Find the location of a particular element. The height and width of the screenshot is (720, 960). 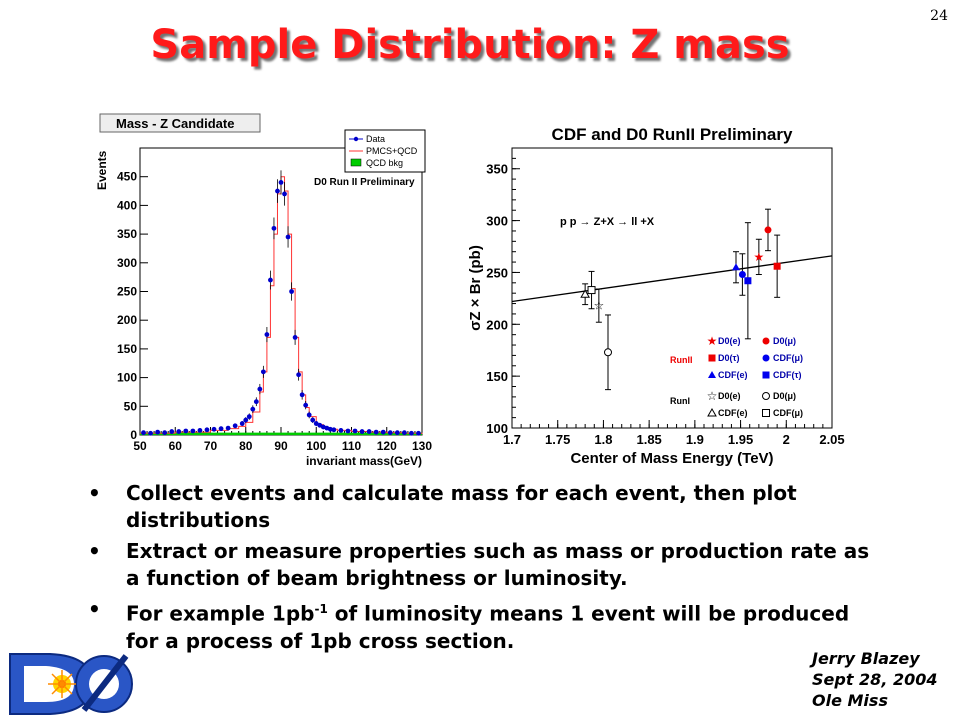

x-tick-label: 1.75 is located at coordinates (557, 439).